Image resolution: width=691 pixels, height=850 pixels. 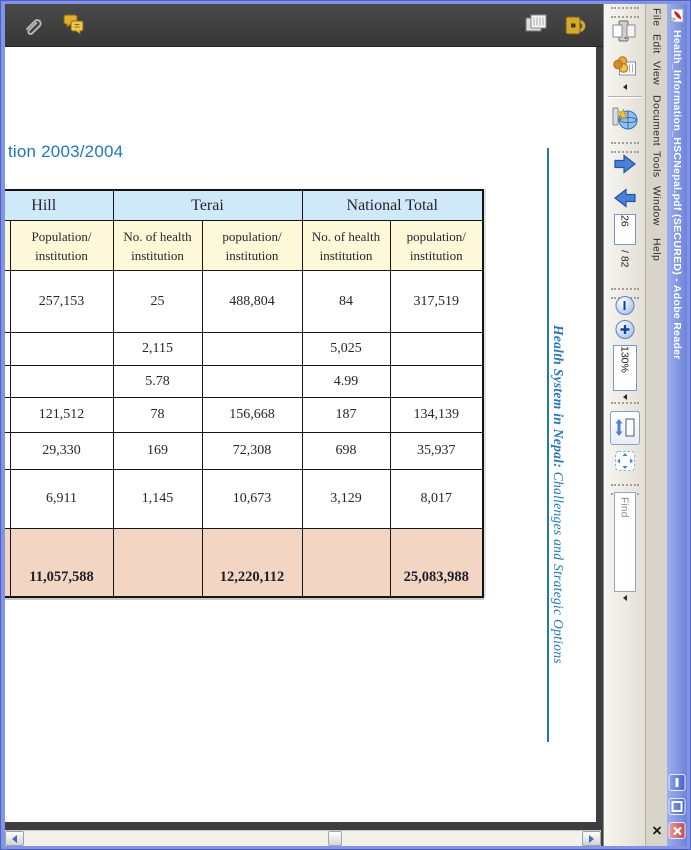 I want to click on table-cell: 5,025, so click(x=346, y=349).